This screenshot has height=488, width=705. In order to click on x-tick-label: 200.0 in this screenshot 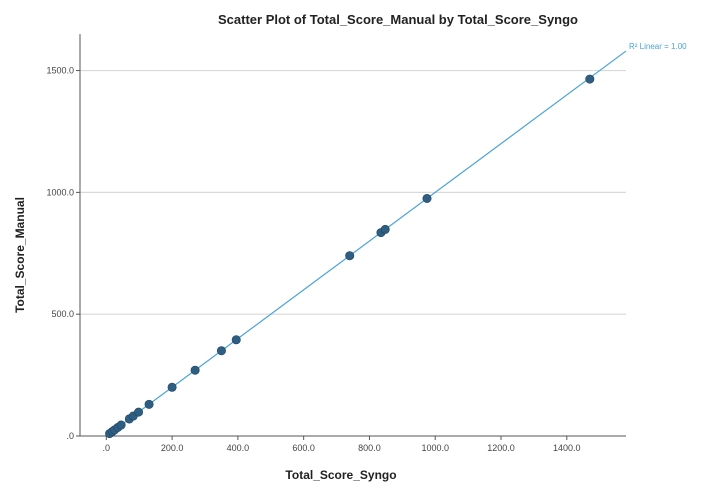, I will do `click(172, 448)`.